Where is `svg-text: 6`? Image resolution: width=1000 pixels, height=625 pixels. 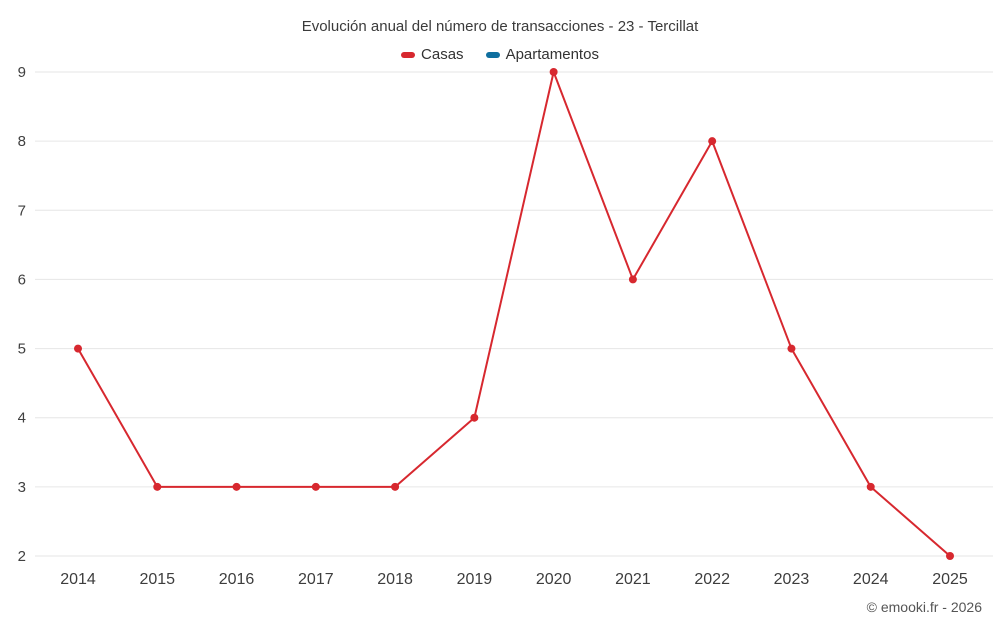 svg-text: 6 is located at coordinates (22, 279).